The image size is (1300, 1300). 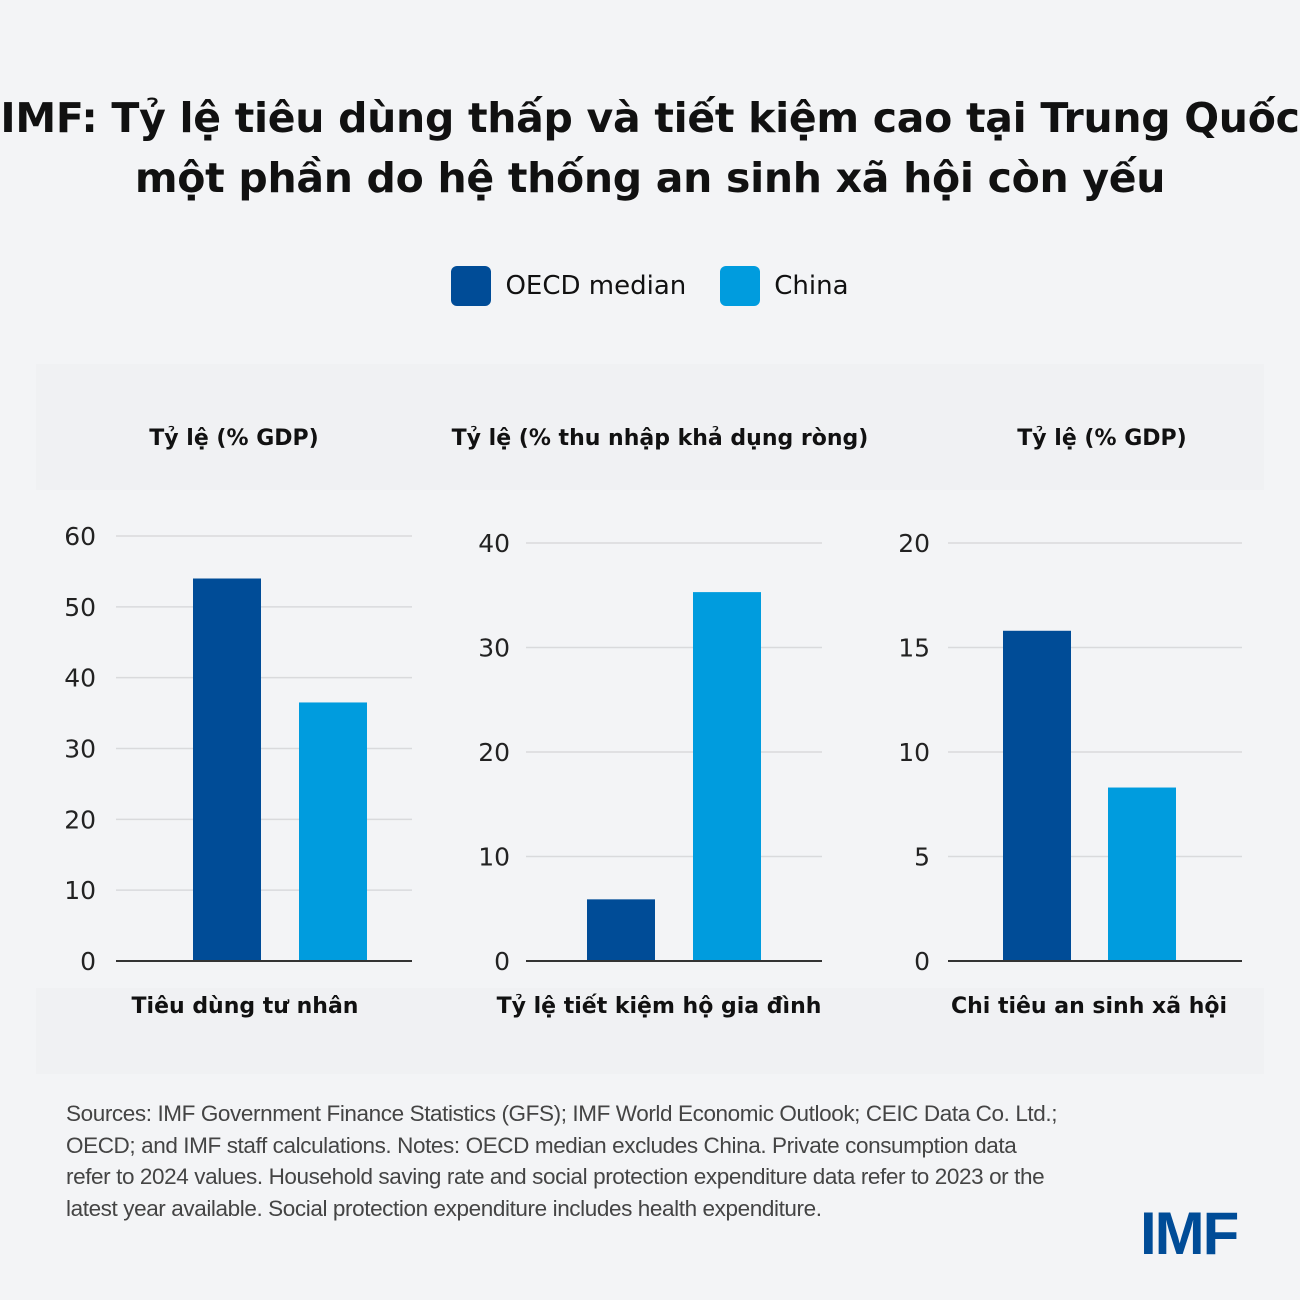 I want to click on panel-1-y-tick-50: 50, so click(x=80, y=607).